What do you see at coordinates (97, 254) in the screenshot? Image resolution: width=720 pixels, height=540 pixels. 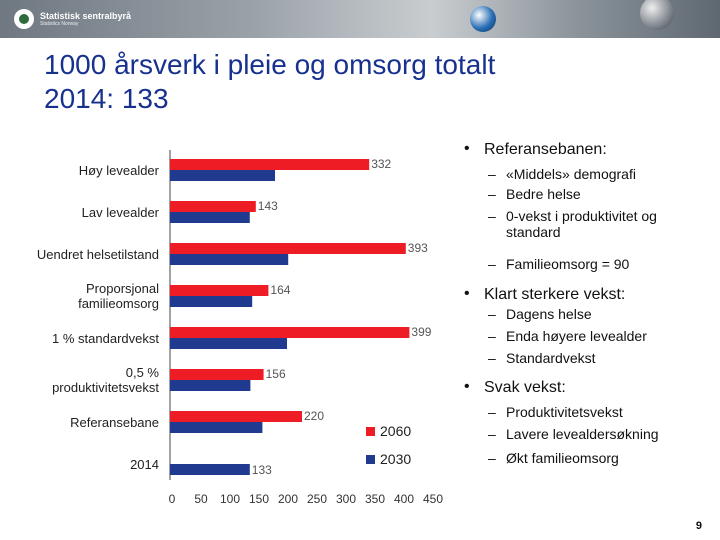 I see `category-label: Uendret helsetilstand` at bounding box center [97, 254].